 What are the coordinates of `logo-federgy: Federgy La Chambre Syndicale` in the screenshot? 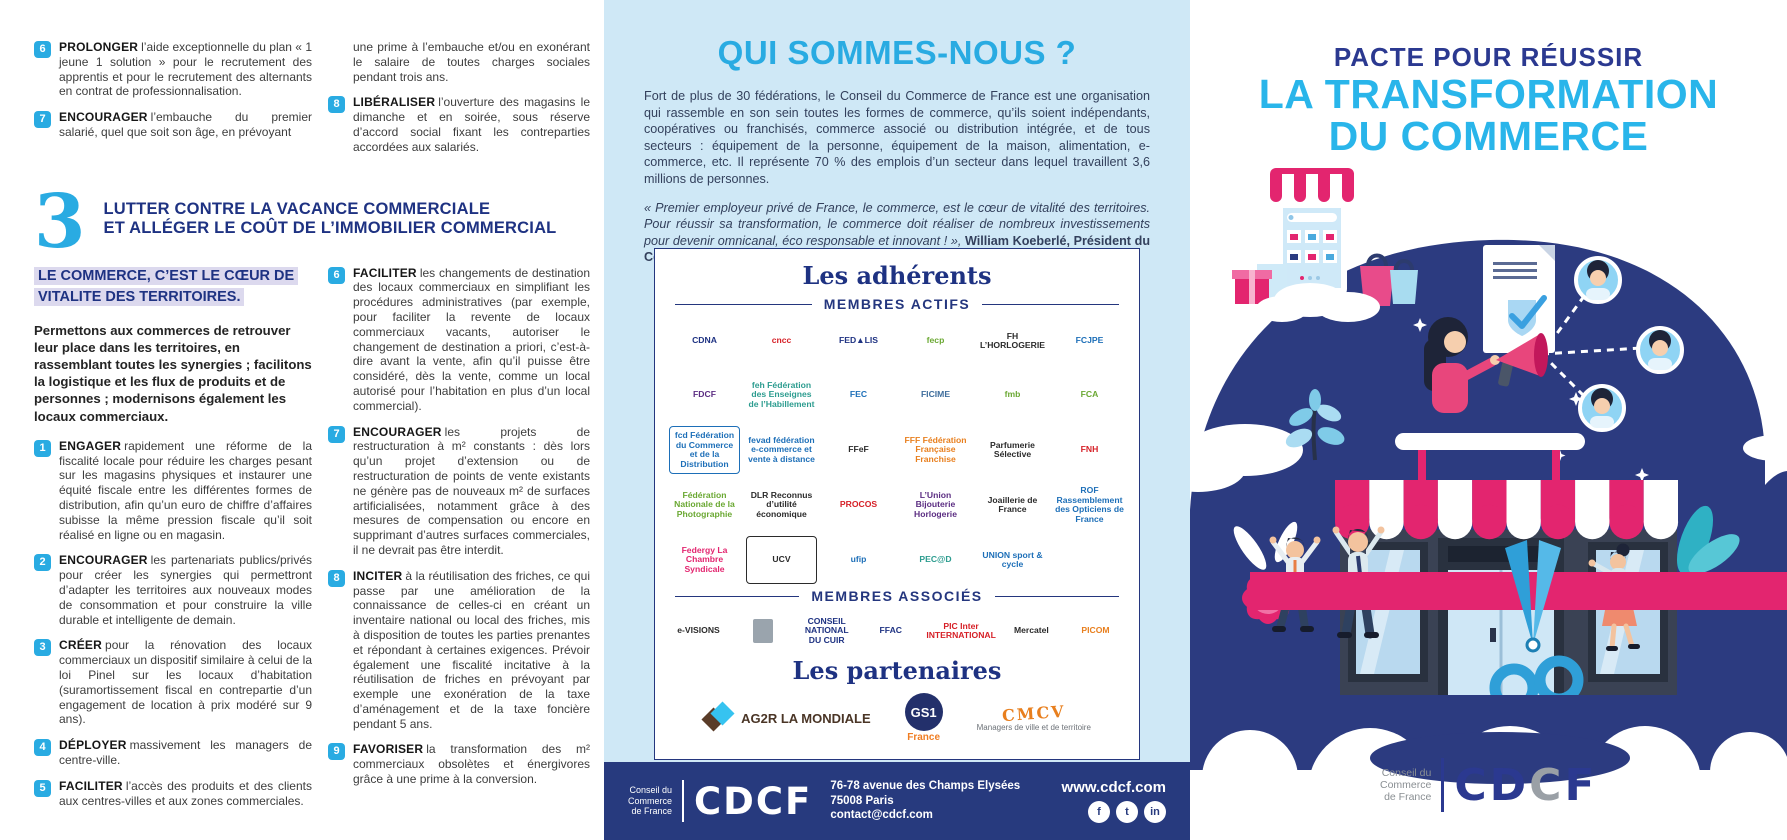 It's located at (704, 559).